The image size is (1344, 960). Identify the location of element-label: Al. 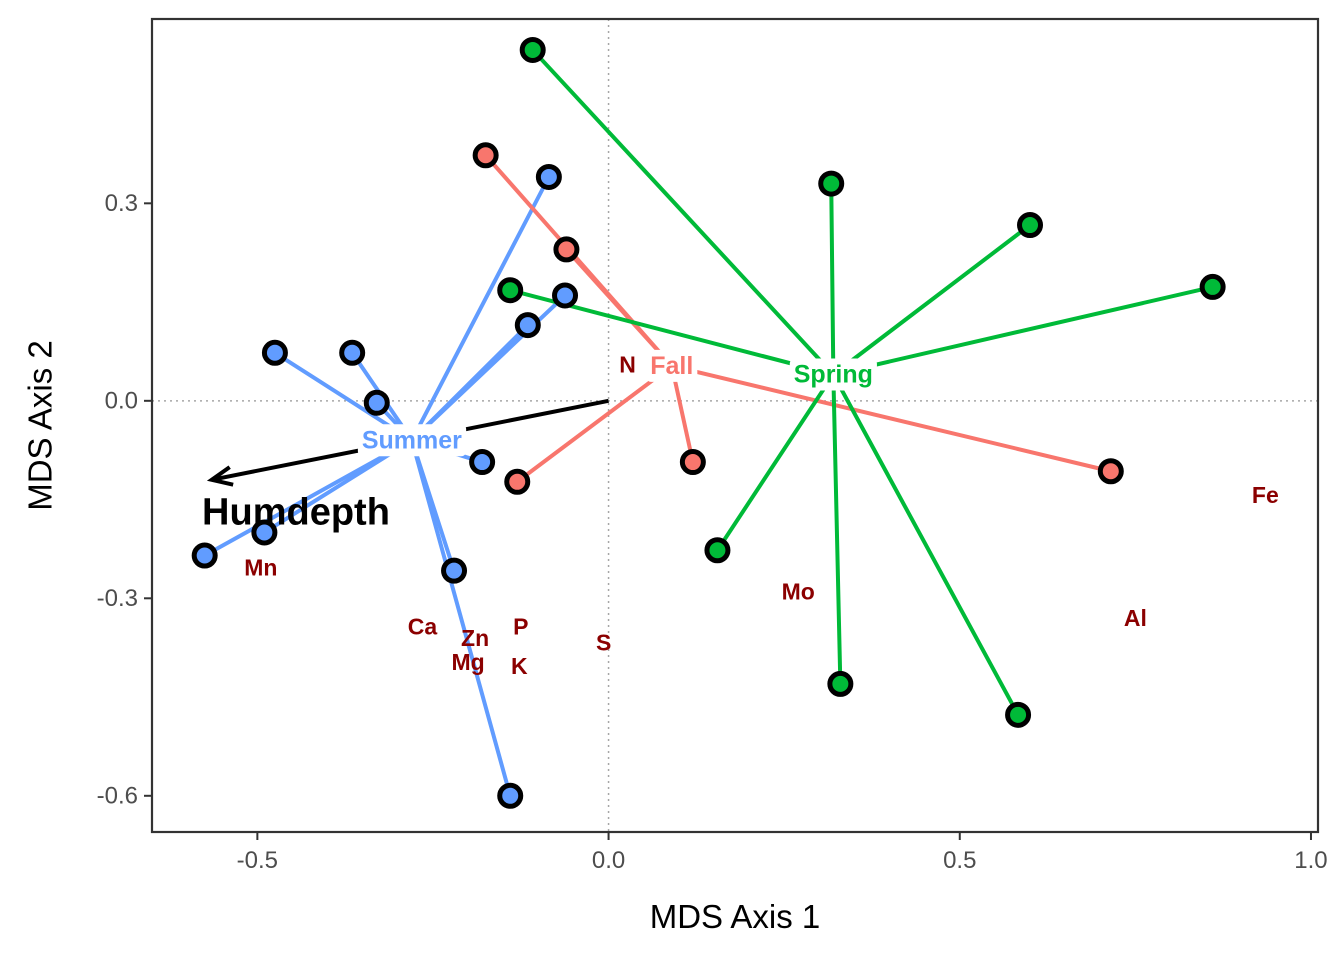
(1135, 618).